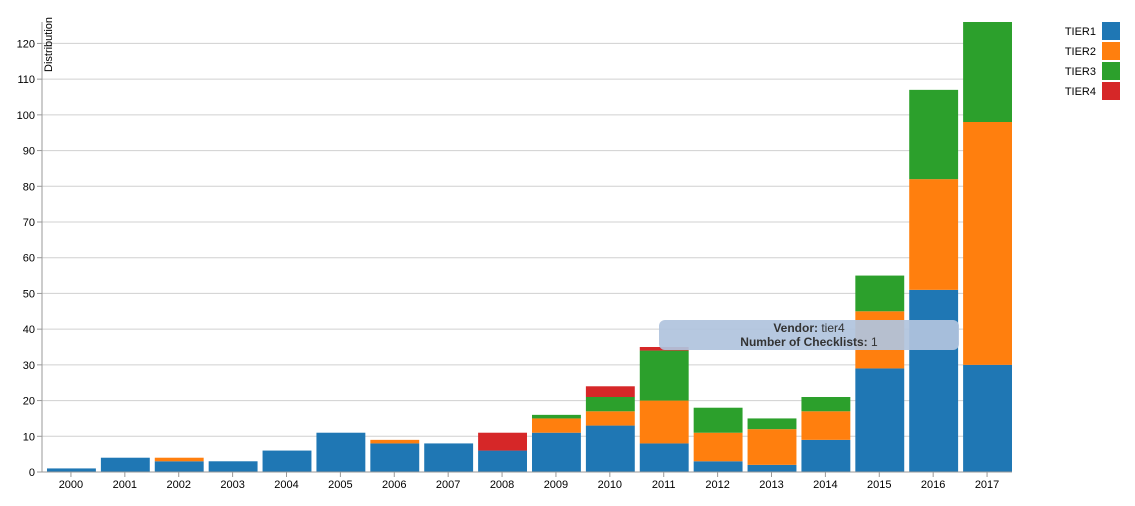  What do you see at coordinates (502, 485) in the screenshot?
I see `x-tick-label-2008: 2008` at bounding box center [502, 485].